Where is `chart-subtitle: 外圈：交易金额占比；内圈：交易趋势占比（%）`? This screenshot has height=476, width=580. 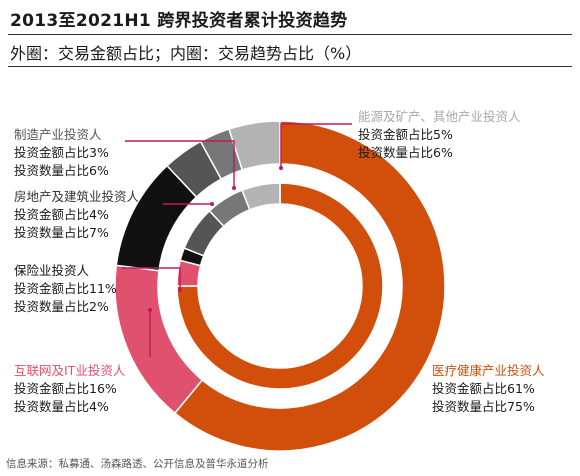
chart-subtitle: 外圈：交易金额占比；内圈：交易趋势占比（%） is located at coordinates (186, 53).